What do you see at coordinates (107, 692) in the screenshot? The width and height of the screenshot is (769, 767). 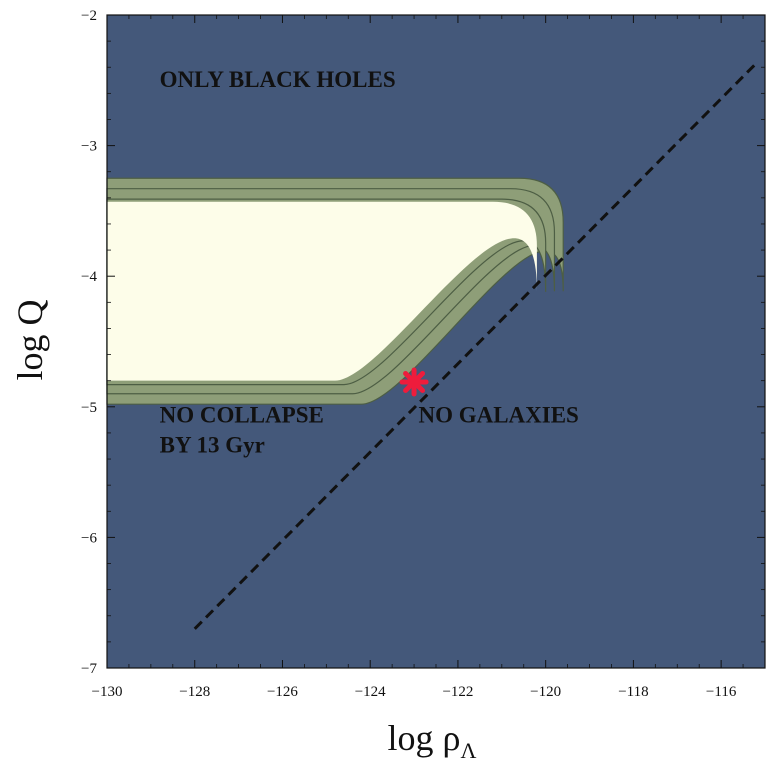 I see `x-tick-label: −130` at bounding box center [107, 692].